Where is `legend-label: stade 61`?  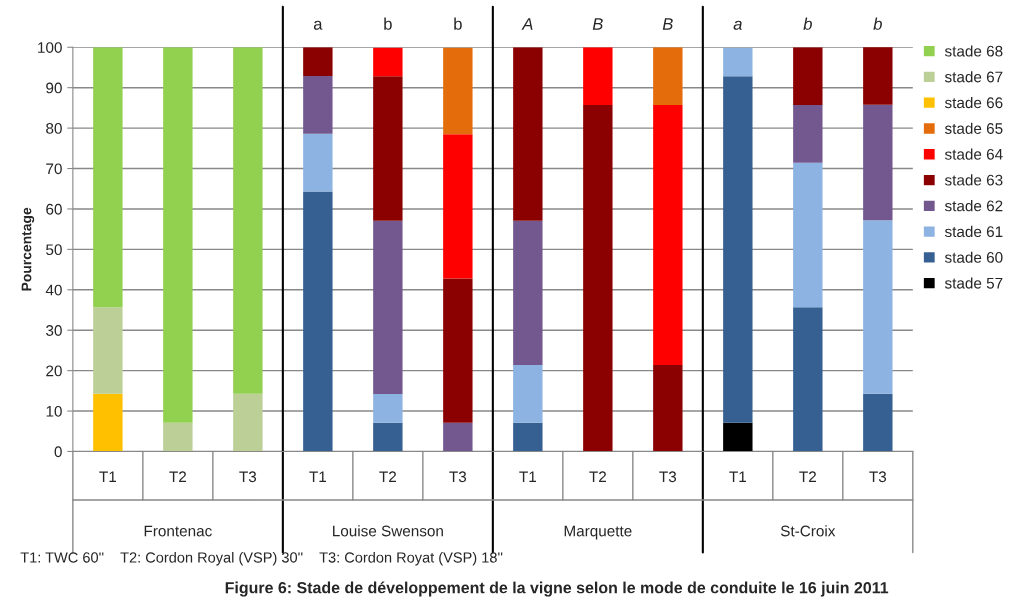 legend-label: stade 61 is located at coordinates (973, 231).